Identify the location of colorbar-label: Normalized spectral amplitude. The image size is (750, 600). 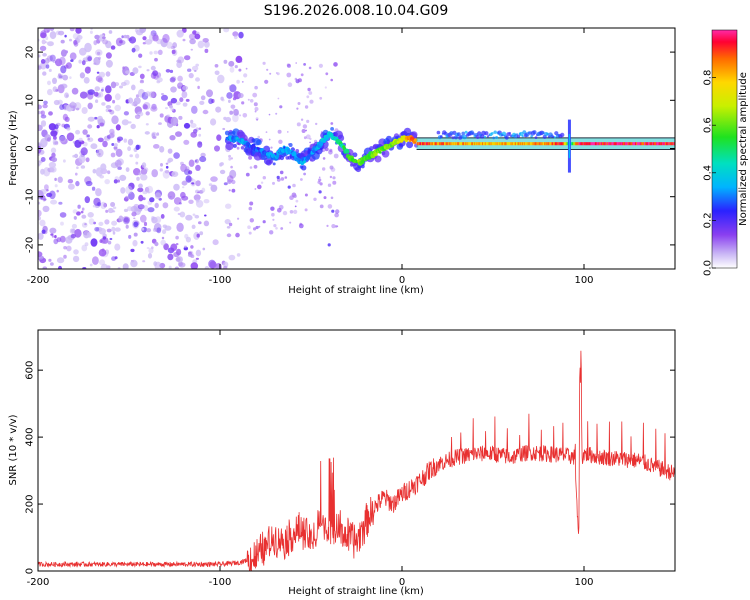
(743, 149).